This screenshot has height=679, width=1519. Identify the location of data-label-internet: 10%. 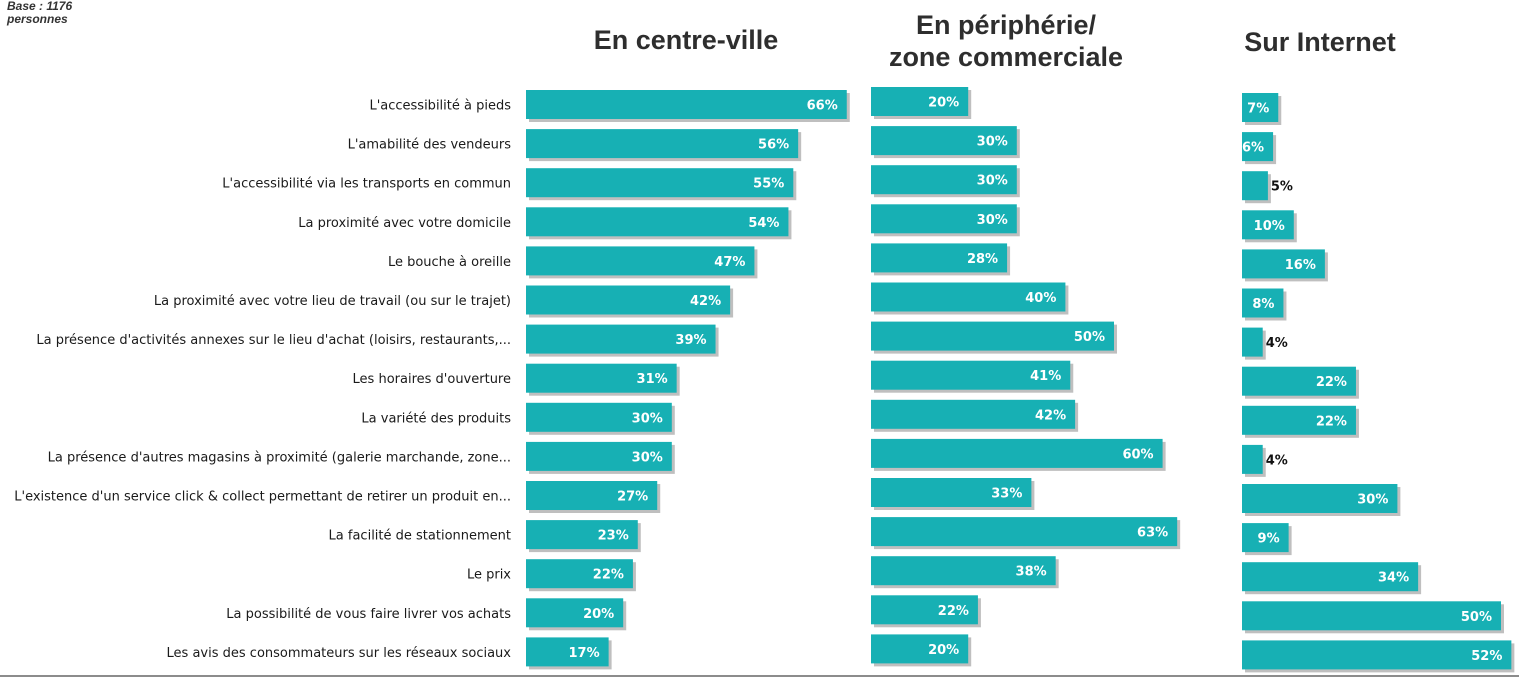
(1269, 226).